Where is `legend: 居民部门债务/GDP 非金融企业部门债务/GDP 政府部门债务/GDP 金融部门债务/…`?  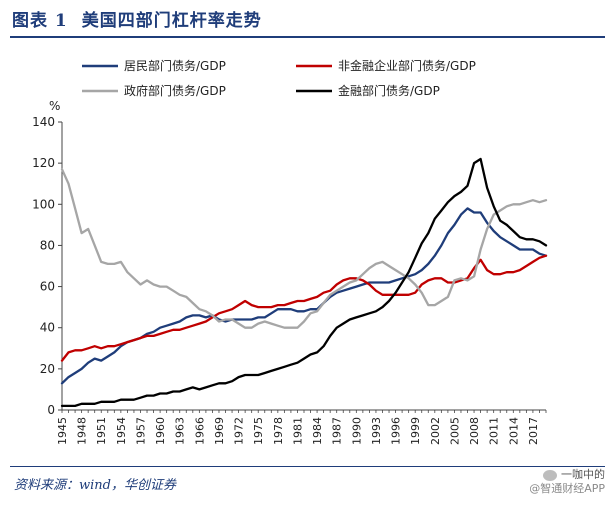 legend: 居民部门债务/GDP 非金融企业部门债务/GDP 政府部门债务/GDP 金融部门债务/… is located at coordinates (279, 78).